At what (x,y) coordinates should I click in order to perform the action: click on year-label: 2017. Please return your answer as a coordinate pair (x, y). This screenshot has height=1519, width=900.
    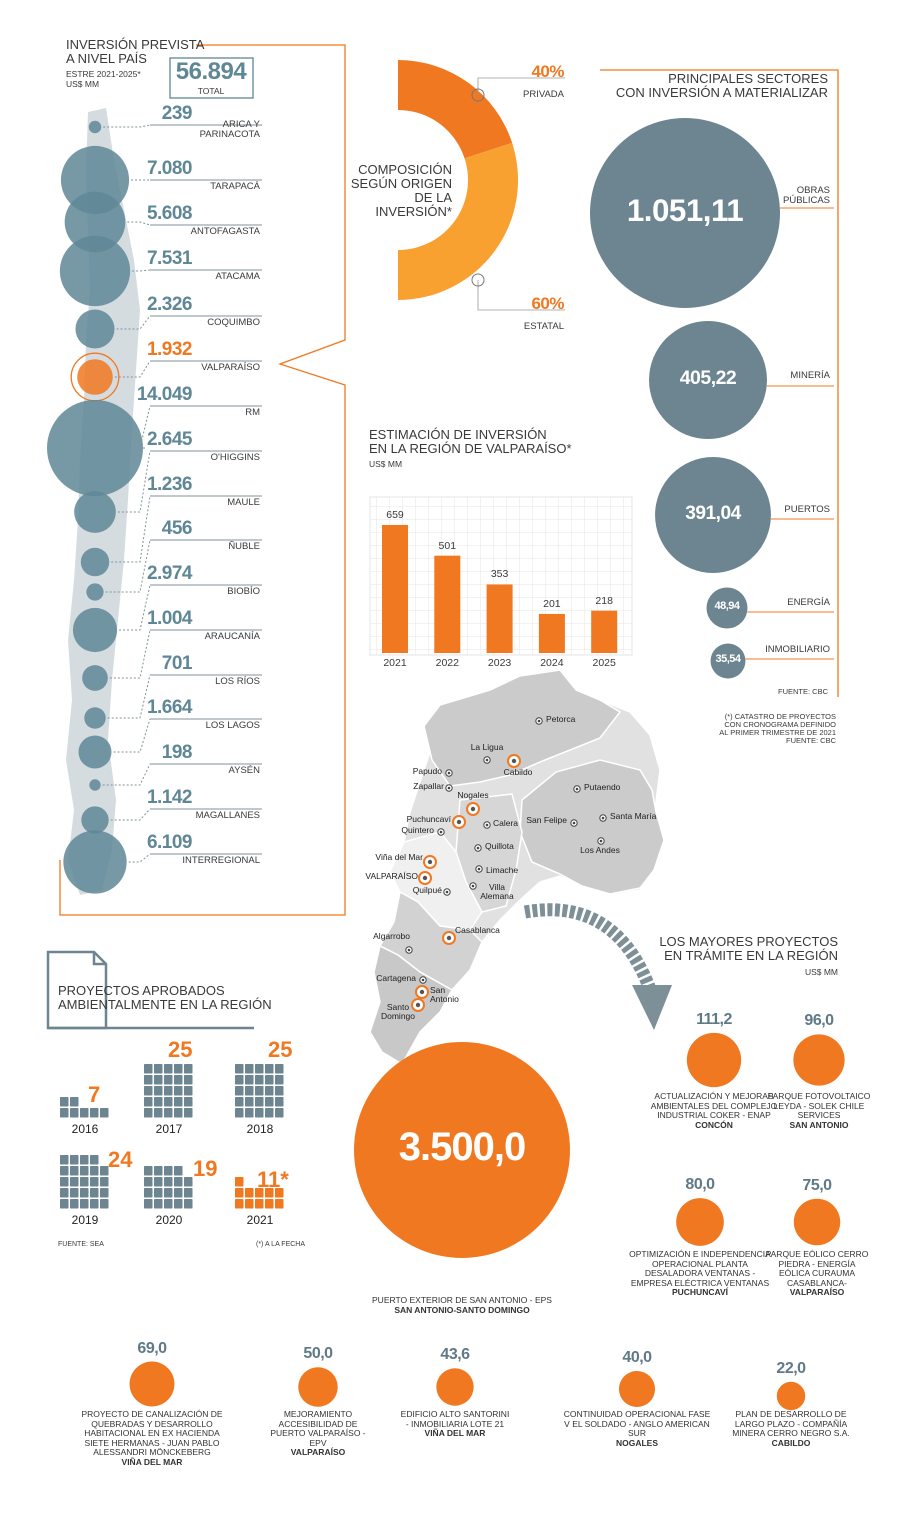
    Looking at the image, I should click on (169, 1129).